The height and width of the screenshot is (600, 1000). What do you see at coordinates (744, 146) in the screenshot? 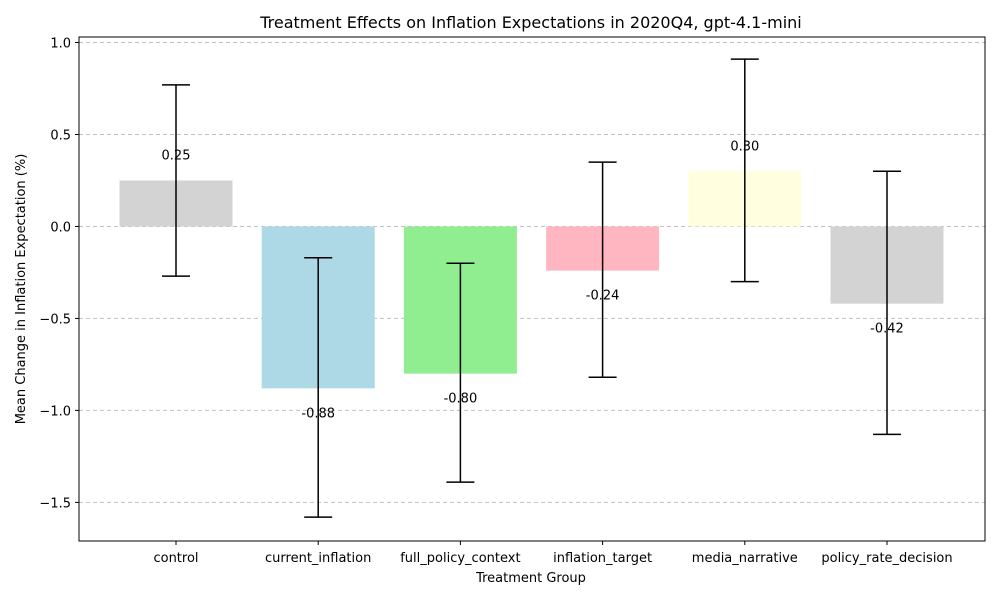
I see `data-label: 0.30` at bounding box center [744, 146].